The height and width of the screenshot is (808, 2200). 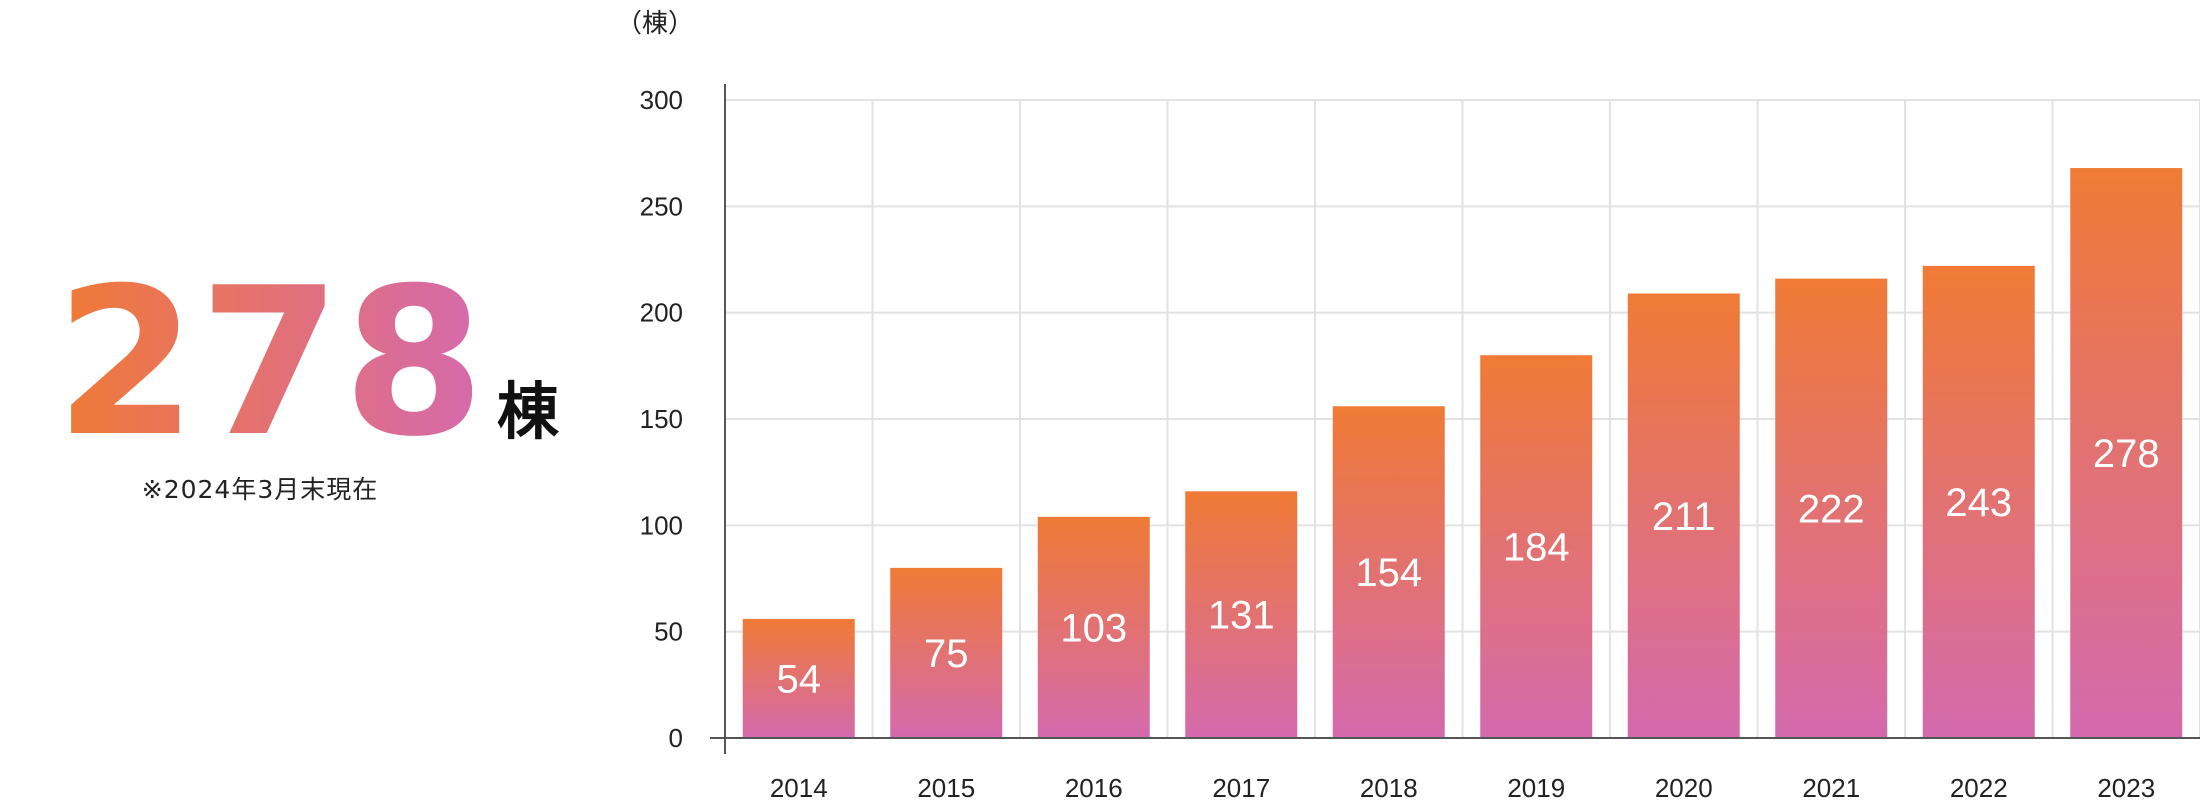 I want to click on bar-value-label-2021: 222, so click(x=1831, y=509).